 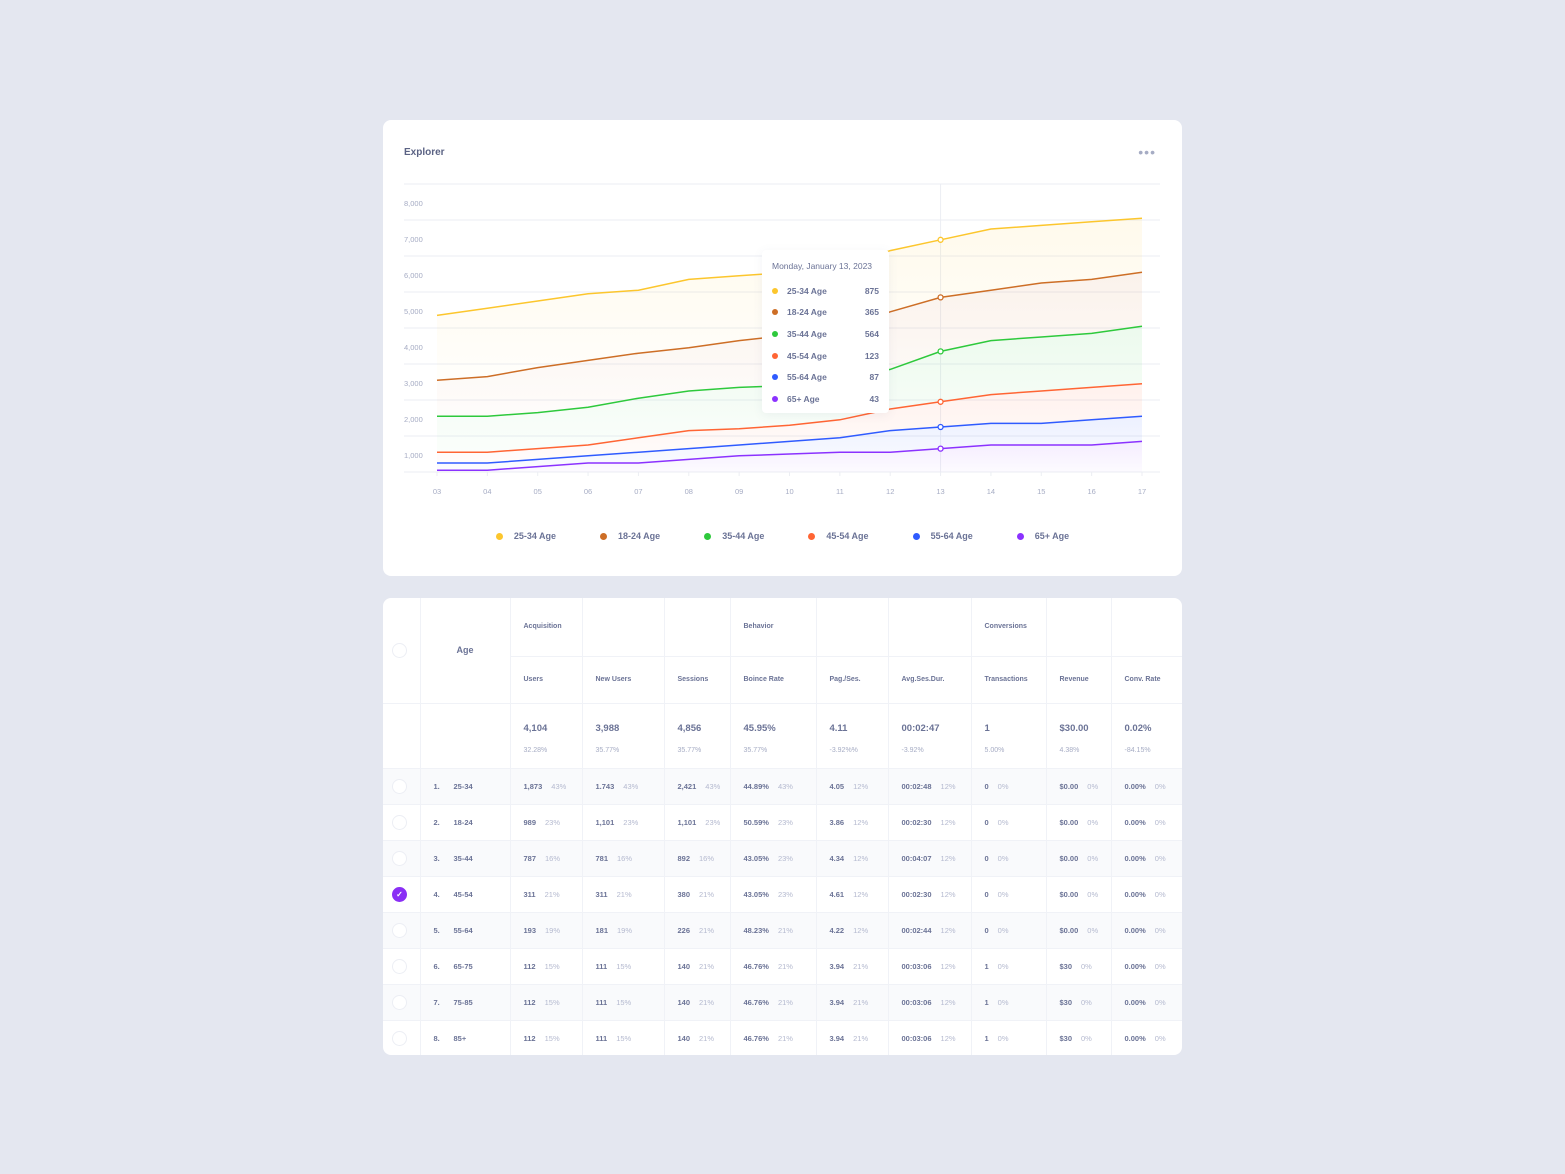 I want to click on column-header: Avg.Ses.Dur., so click(x=930, y=680).